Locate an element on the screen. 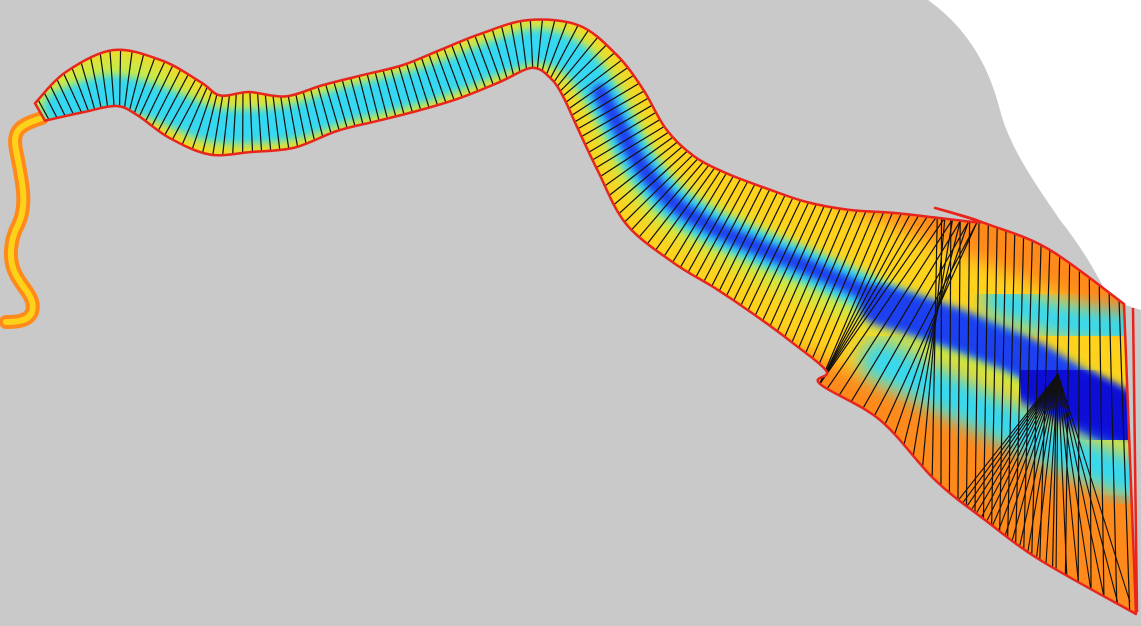 This screenshot has height=626, width=1141. tributary-channel is located at coordinates (24, 220).